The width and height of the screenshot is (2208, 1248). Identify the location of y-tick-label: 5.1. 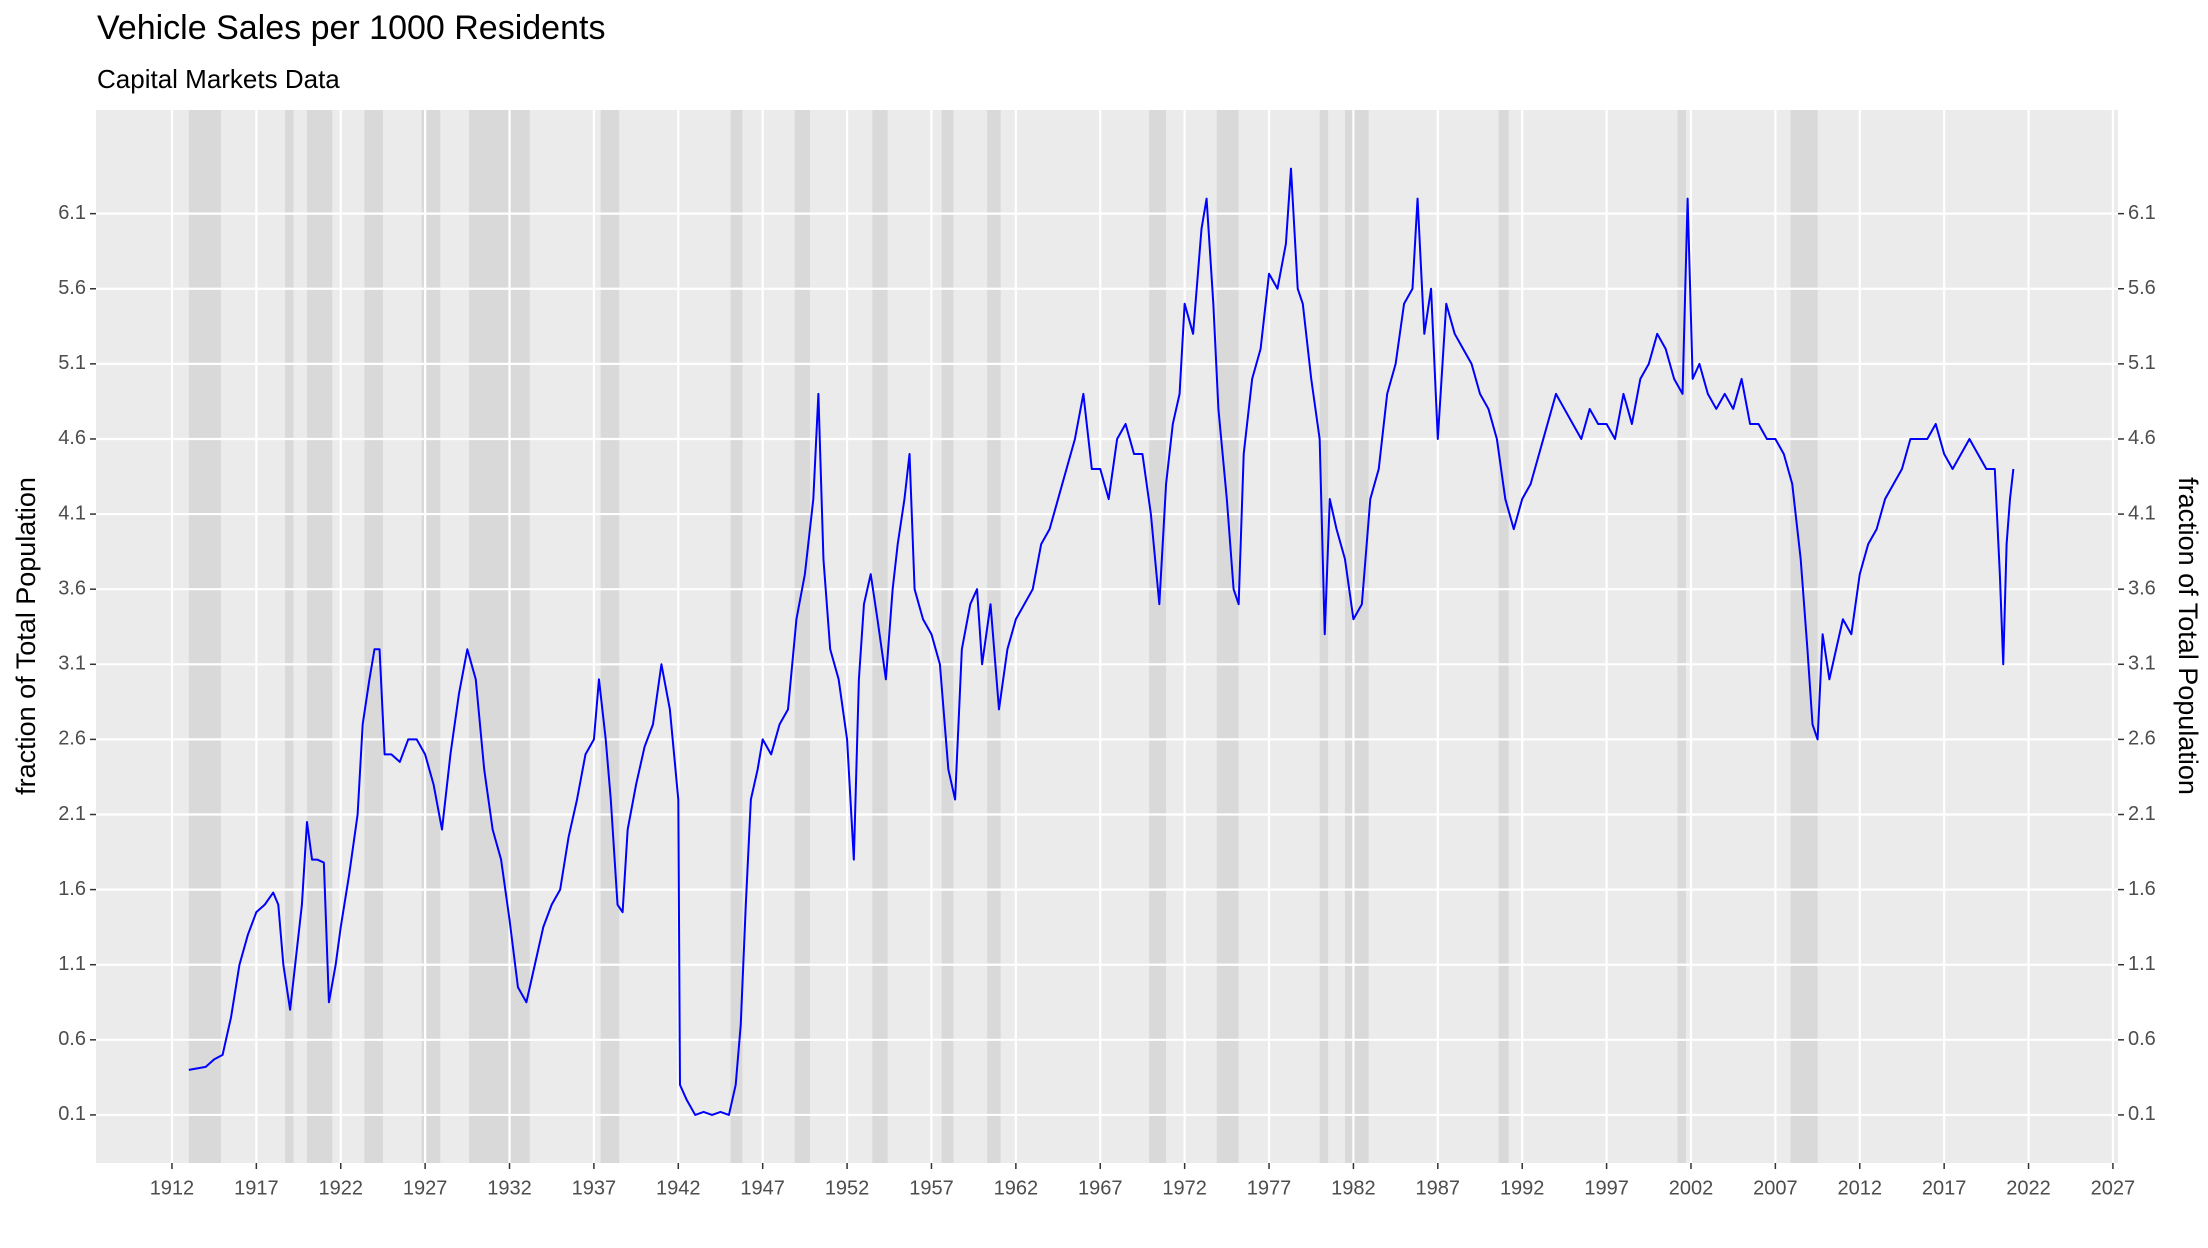
(72, 363).